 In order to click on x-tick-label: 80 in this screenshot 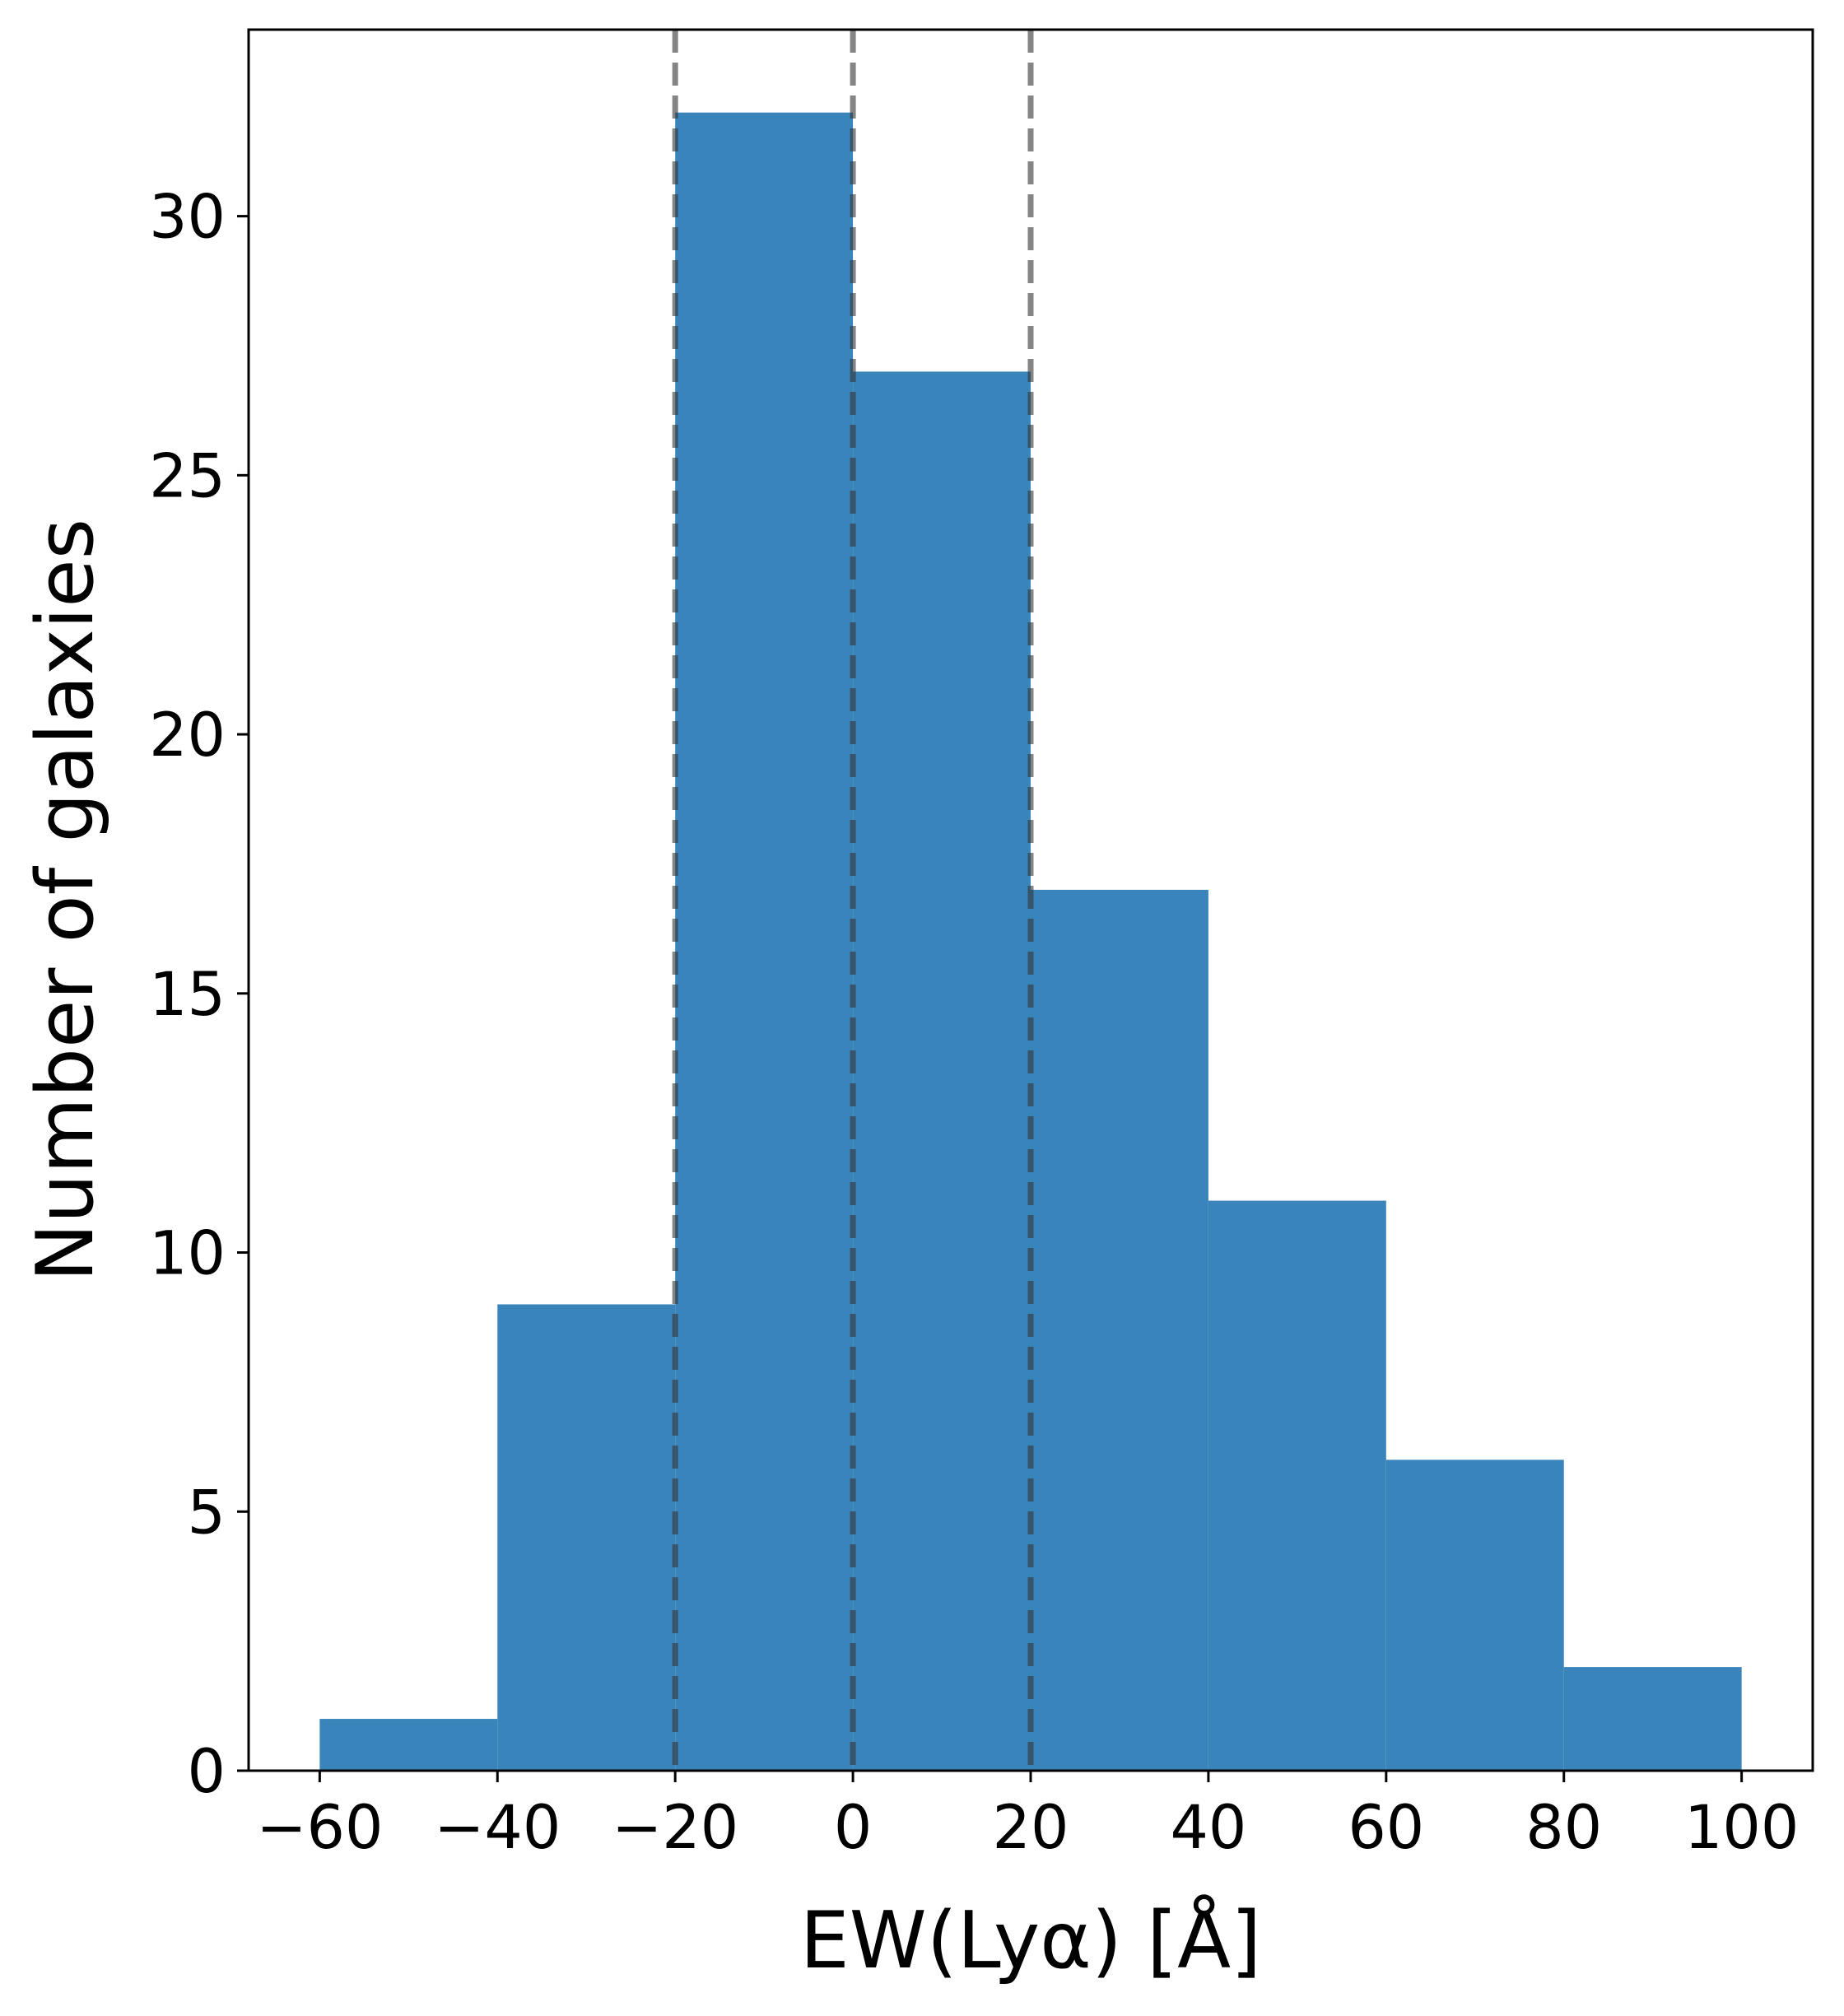, I will do `click(1563, 1828)`.